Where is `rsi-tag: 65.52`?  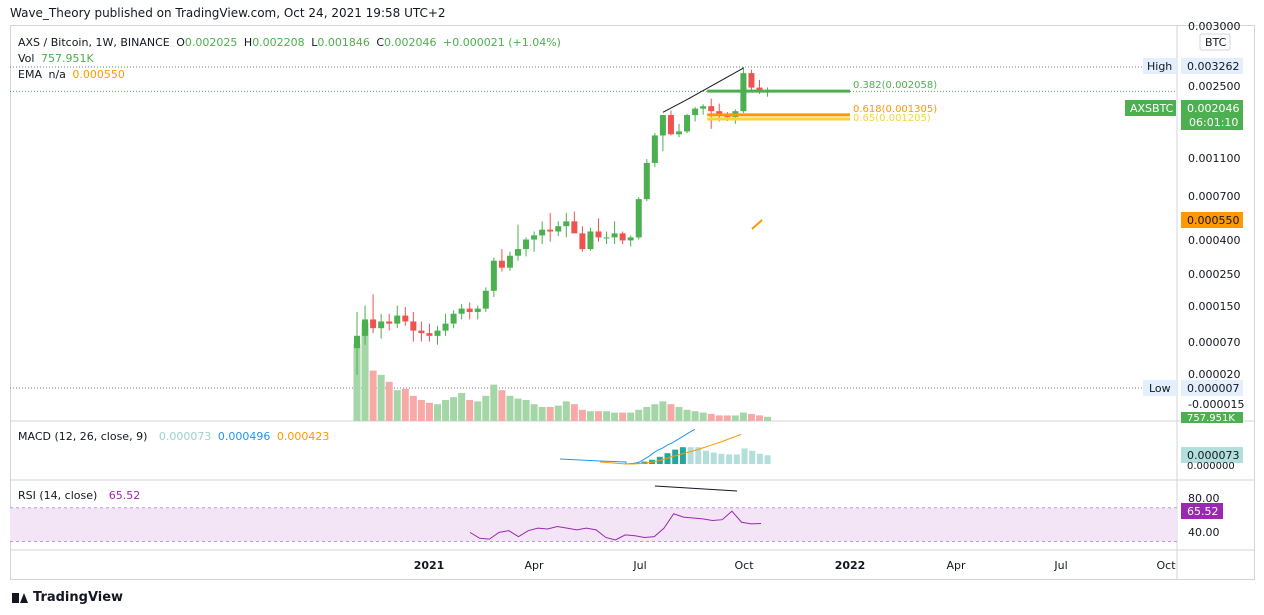
rsi-tag: 65.52 is located at coordinates (1203, 511).